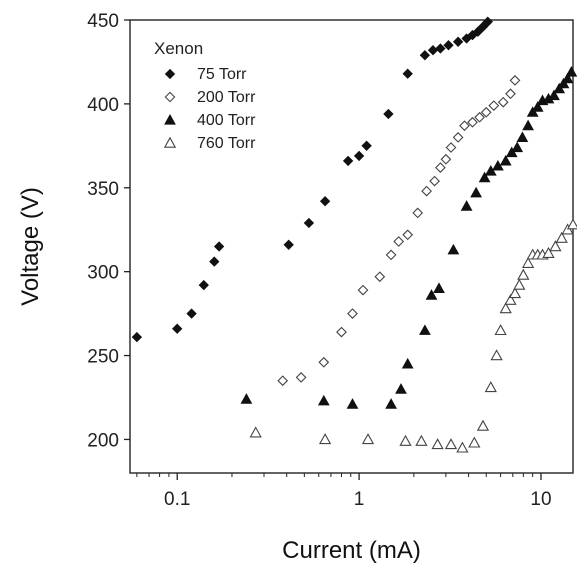  I want to click on legend-label: 760 Torr, so click(226, 143).